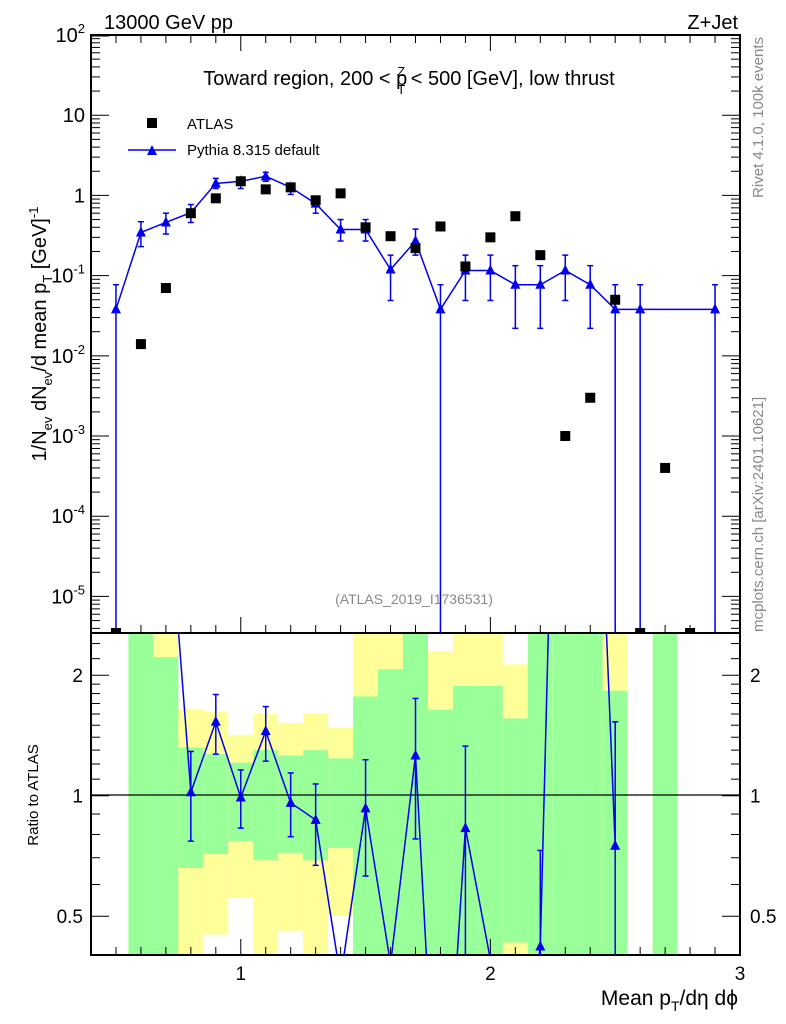 The width and height of the screenshot is (786, 1024). What do you see at coordinates (669, 1000) in the screenshot?
I see `x-axis-label: Mean pT/dη dϕ` at bounding box center [669, 1000].